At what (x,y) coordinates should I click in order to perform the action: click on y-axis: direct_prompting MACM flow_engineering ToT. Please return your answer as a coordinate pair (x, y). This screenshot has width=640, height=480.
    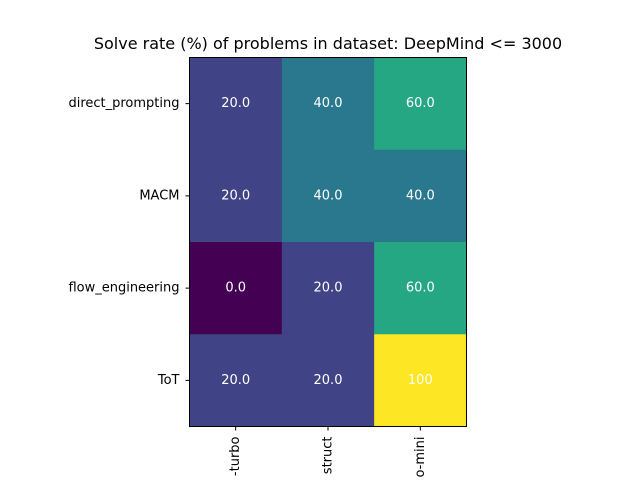
    Looking at the image, I should click on (129, 242).